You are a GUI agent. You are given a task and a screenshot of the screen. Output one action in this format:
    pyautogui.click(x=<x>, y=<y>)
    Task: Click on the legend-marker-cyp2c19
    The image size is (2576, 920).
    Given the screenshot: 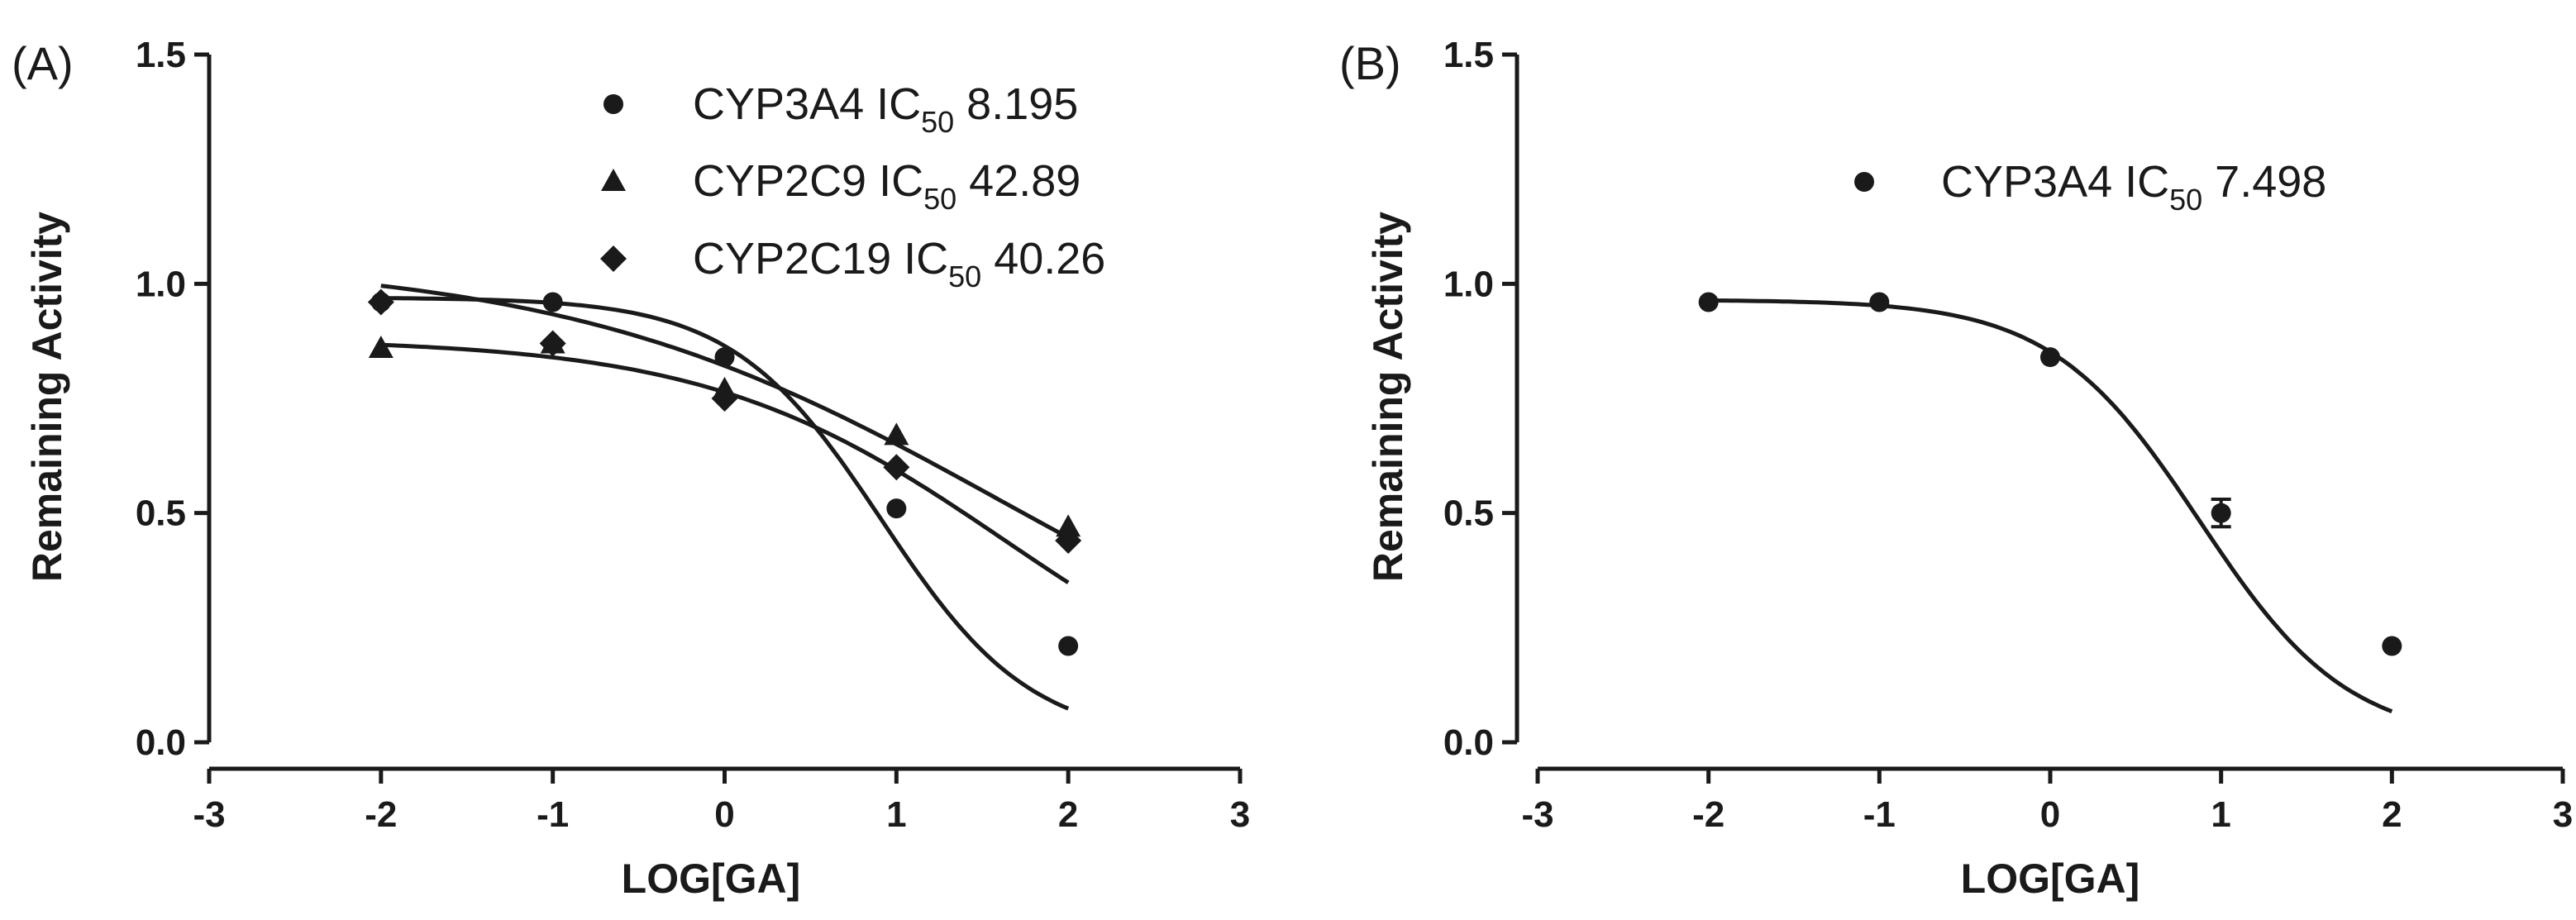 What is the action you would take?
    pyautogui.click(x=613, y=258)
    